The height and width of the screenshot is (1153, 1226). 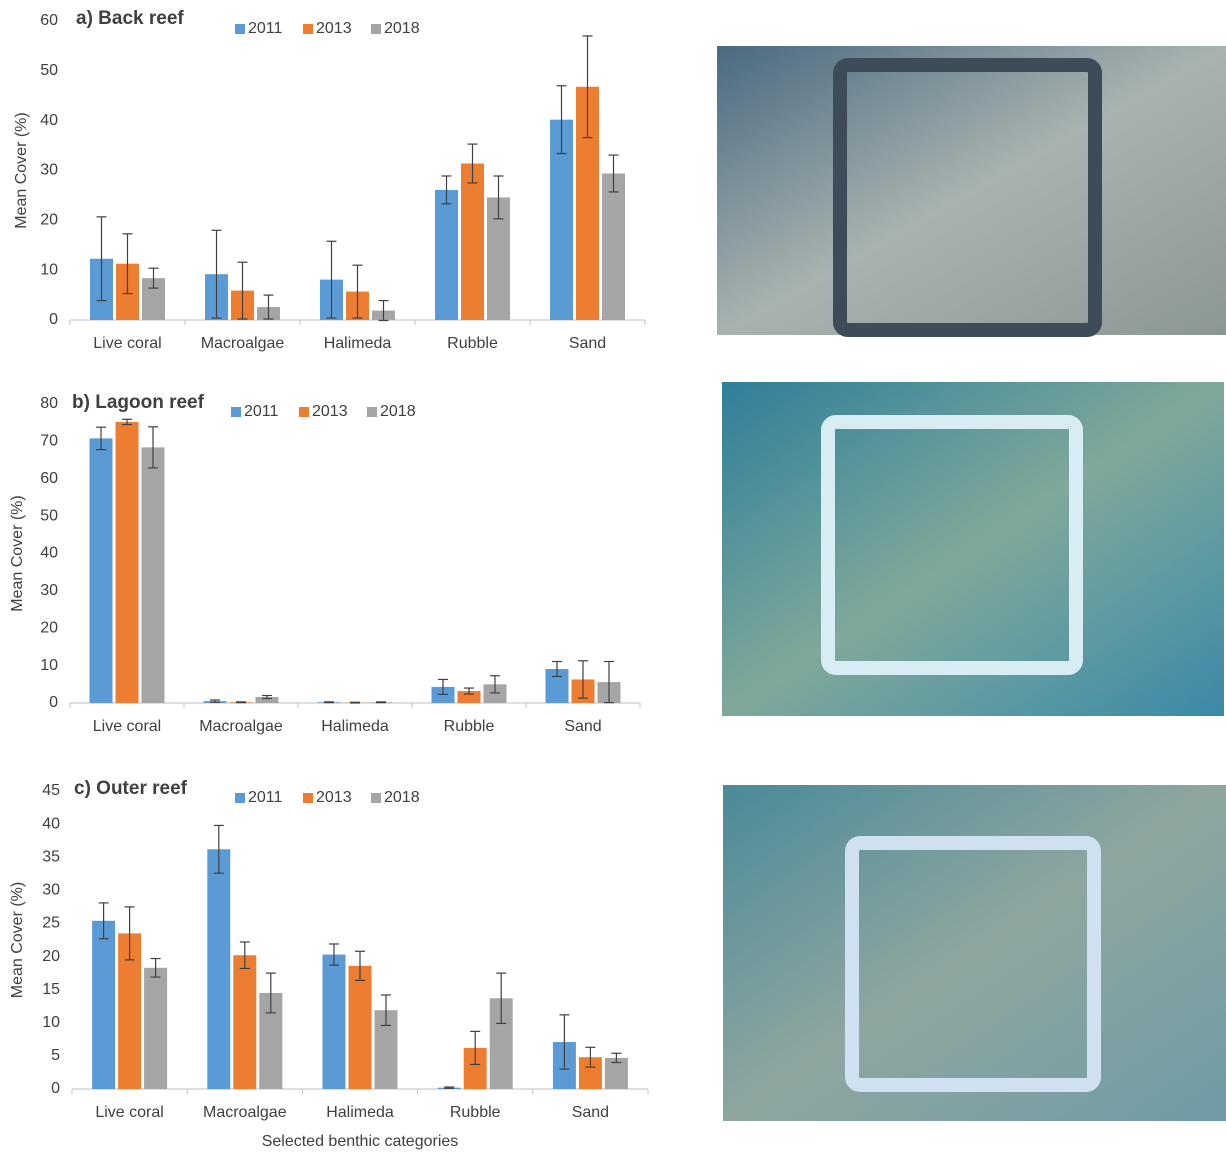 What do you see at coordinates (55, 1055) in the screenshot?
I see `y-tick-label: 5` at bounding box center [55, 1055].